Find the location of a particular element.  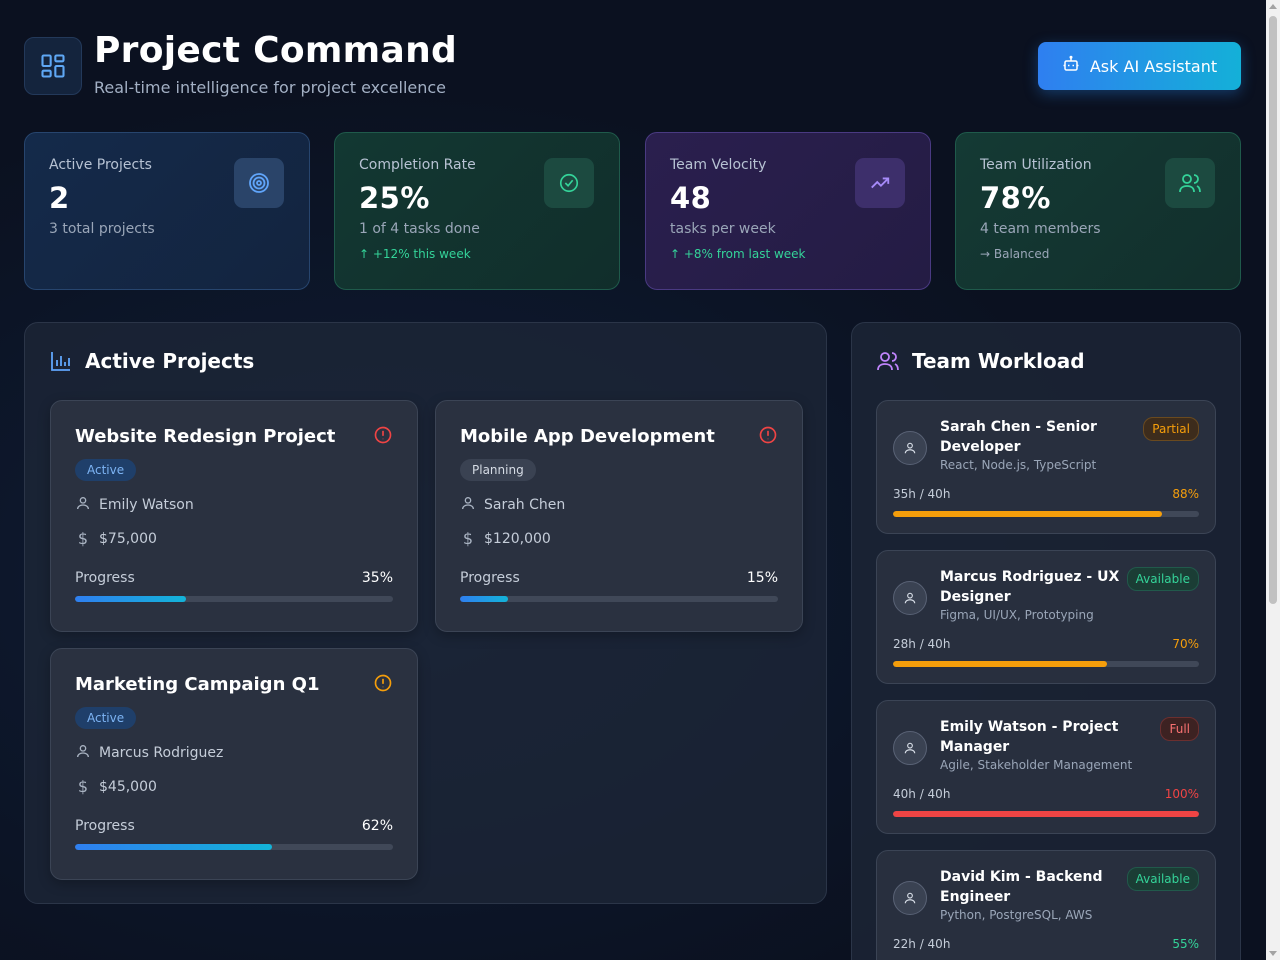

stat-subtext: 3 total projects is located at coordinates (102, 229).